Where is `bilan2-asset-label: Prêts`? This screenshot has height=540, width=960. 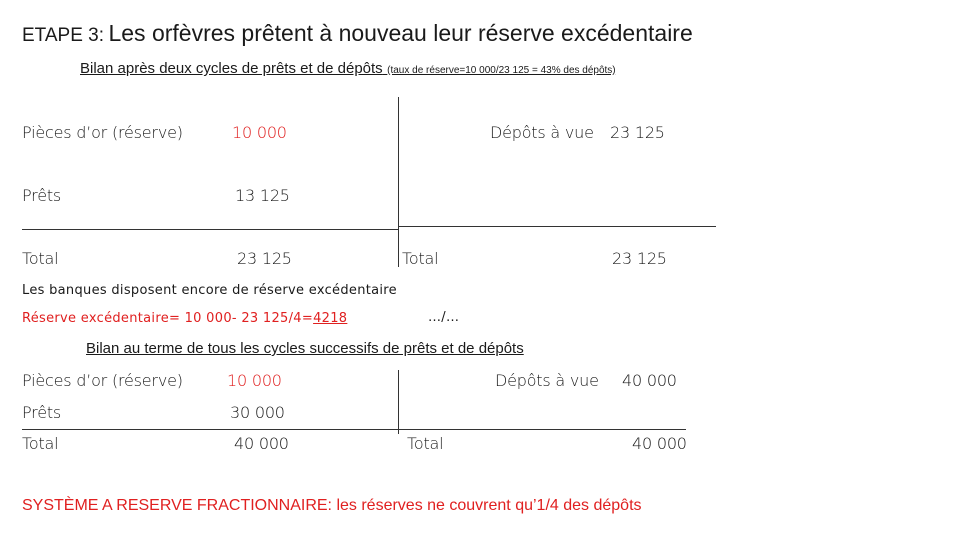 bilan2-asset-label: Prêts is located at coordinates (42, 412).